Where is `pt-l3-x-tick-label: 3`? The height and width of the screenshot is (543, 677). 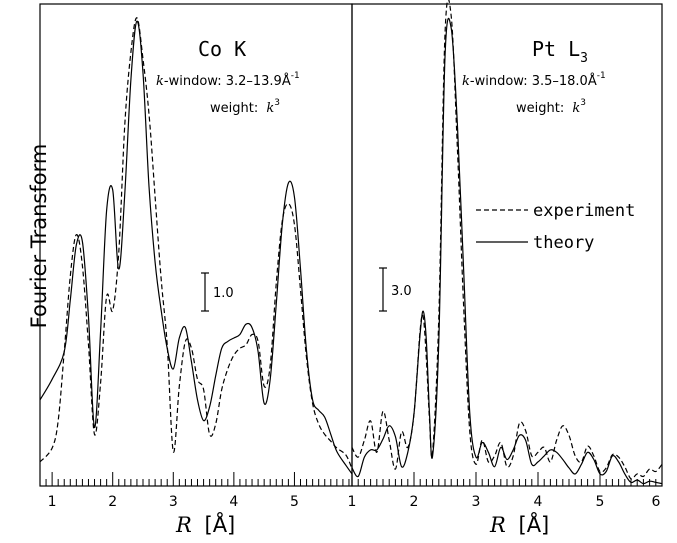
pt-l3-x-tick-label: 3 is located at coordinates (476, 502).